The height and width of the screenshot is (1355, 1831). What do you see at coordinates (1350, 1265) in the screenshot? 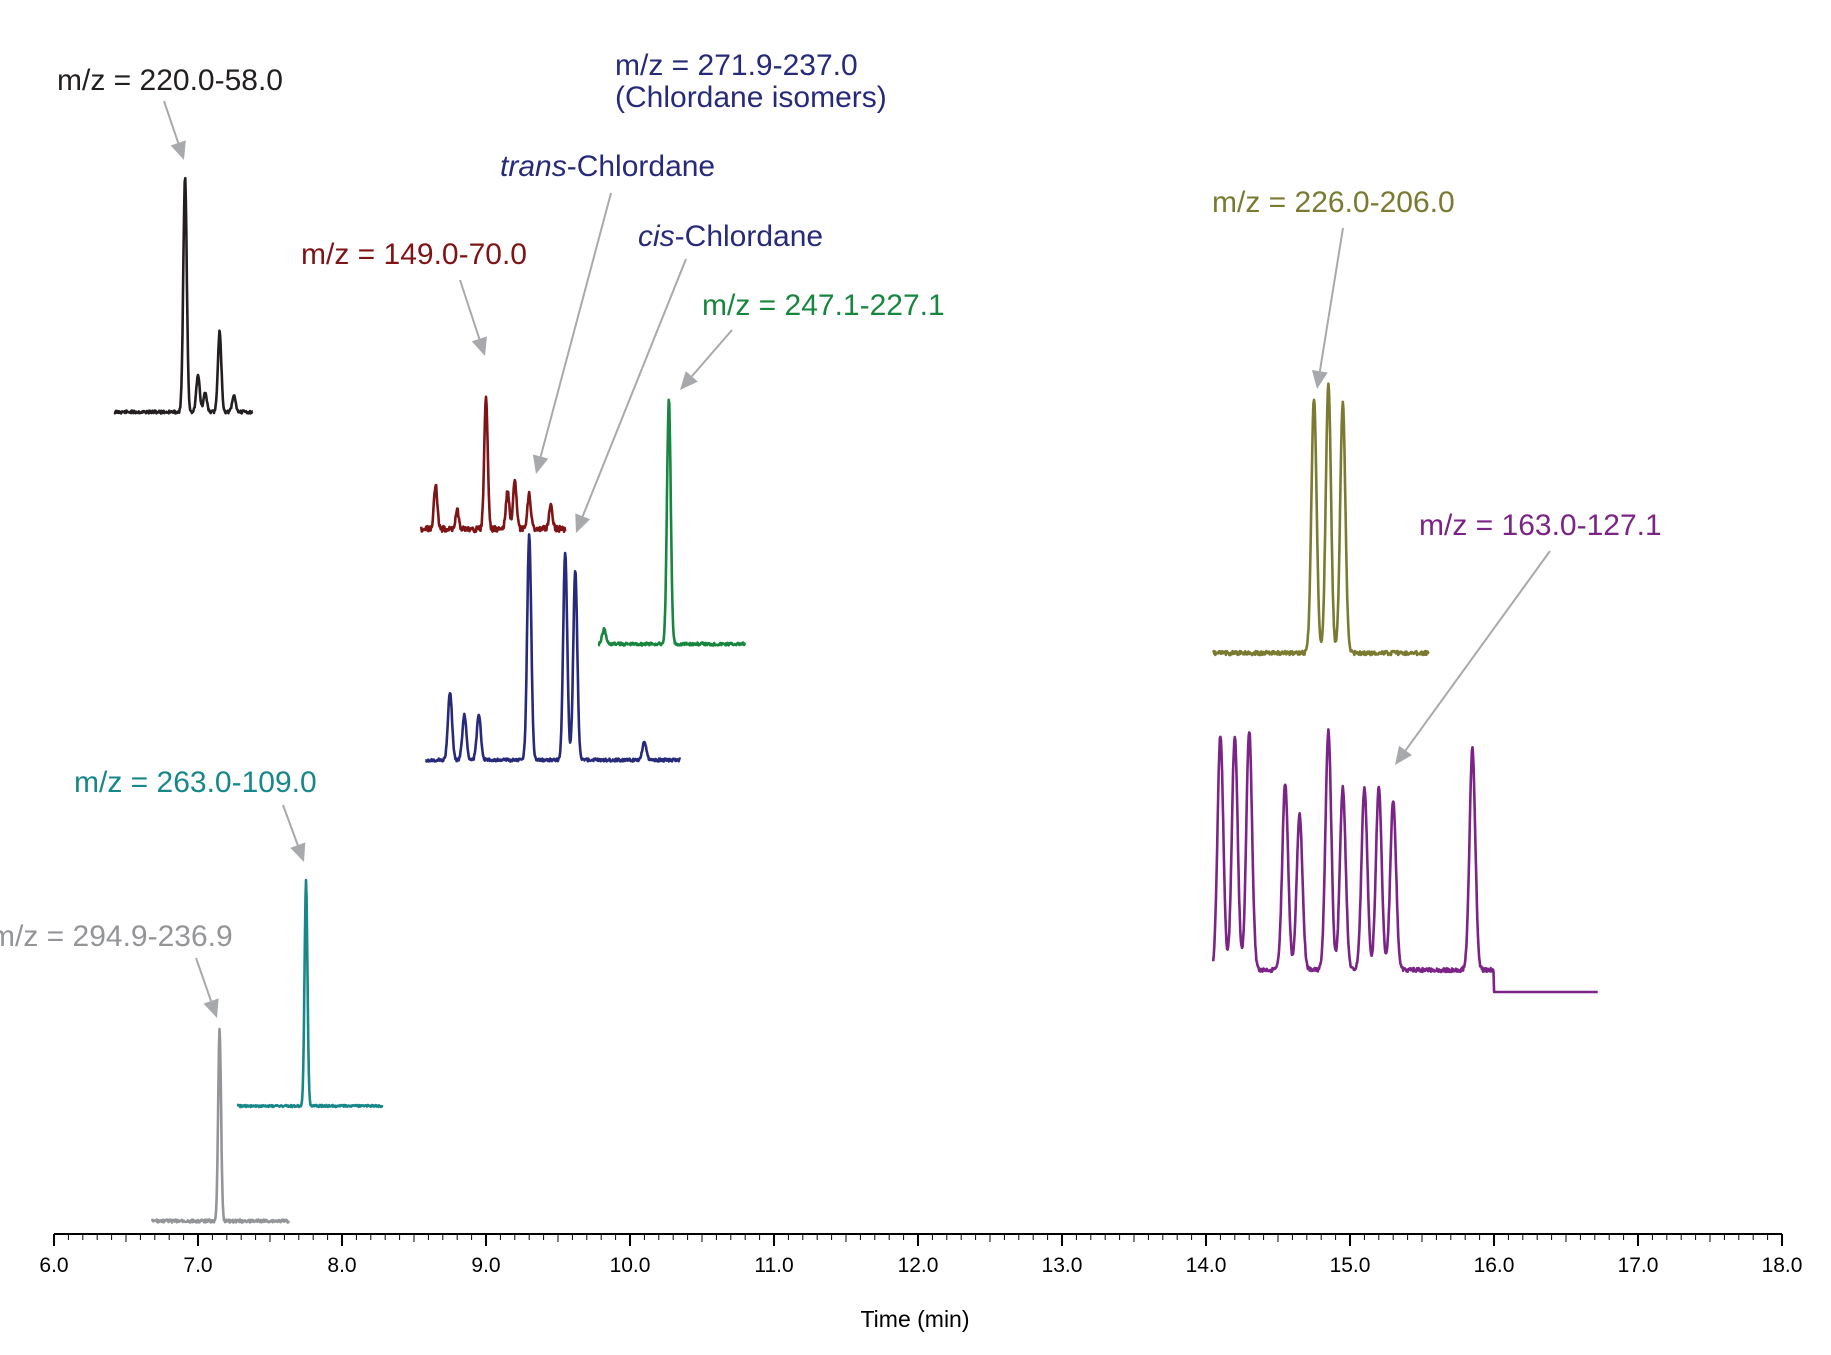
I see `x-axis-tick-label: 15.0` at bounding box center [1350, 1265].